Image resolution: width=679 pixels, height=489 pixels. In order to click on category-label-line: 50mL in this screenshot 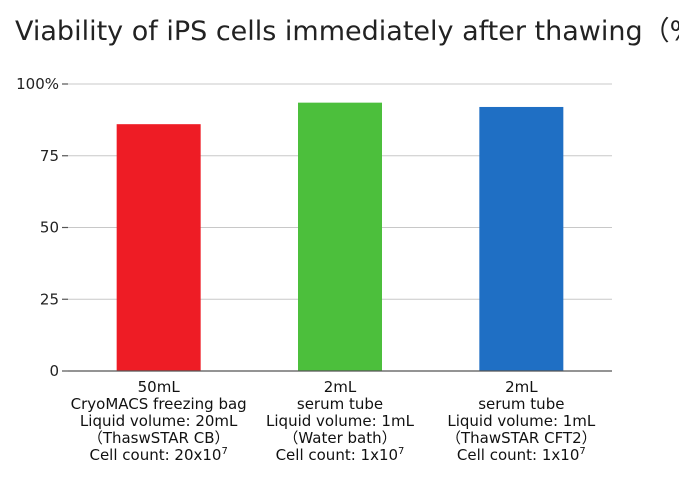, I will do `click(159, 387)`.